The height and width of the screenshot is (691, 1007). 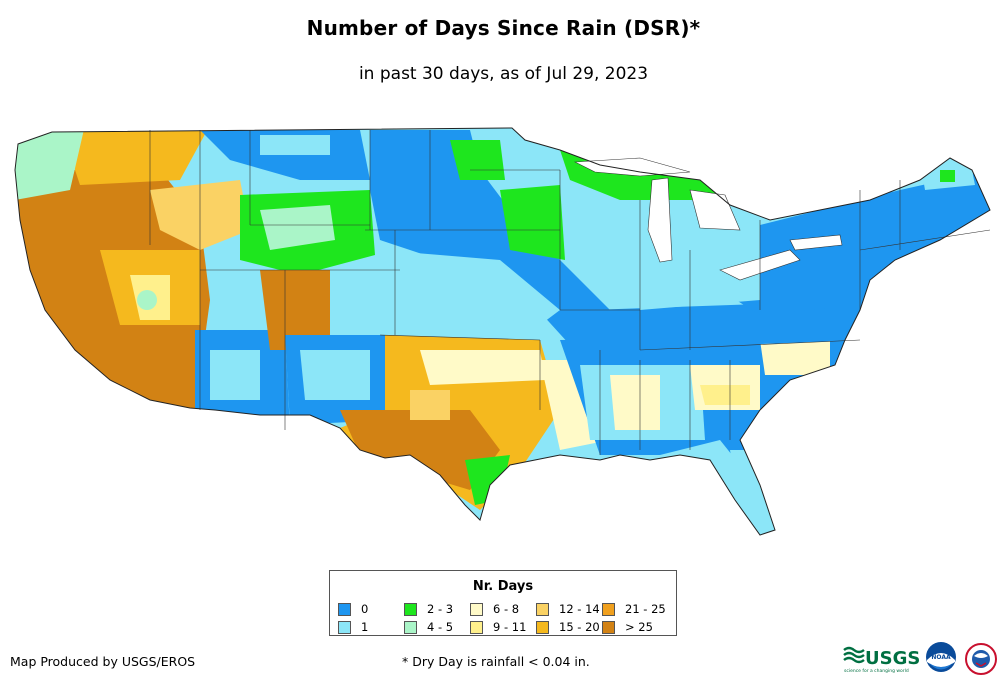 I want to click on great-lakes, so click(x=708, y=219).